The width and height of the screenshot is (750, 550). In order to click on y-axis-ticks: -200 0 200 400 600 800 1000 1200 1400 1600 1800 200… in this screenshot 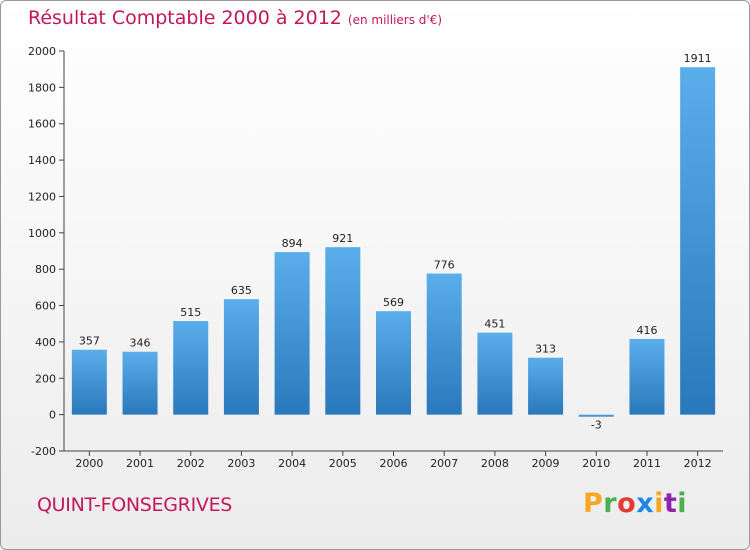, I will do `click(46, 251)`.